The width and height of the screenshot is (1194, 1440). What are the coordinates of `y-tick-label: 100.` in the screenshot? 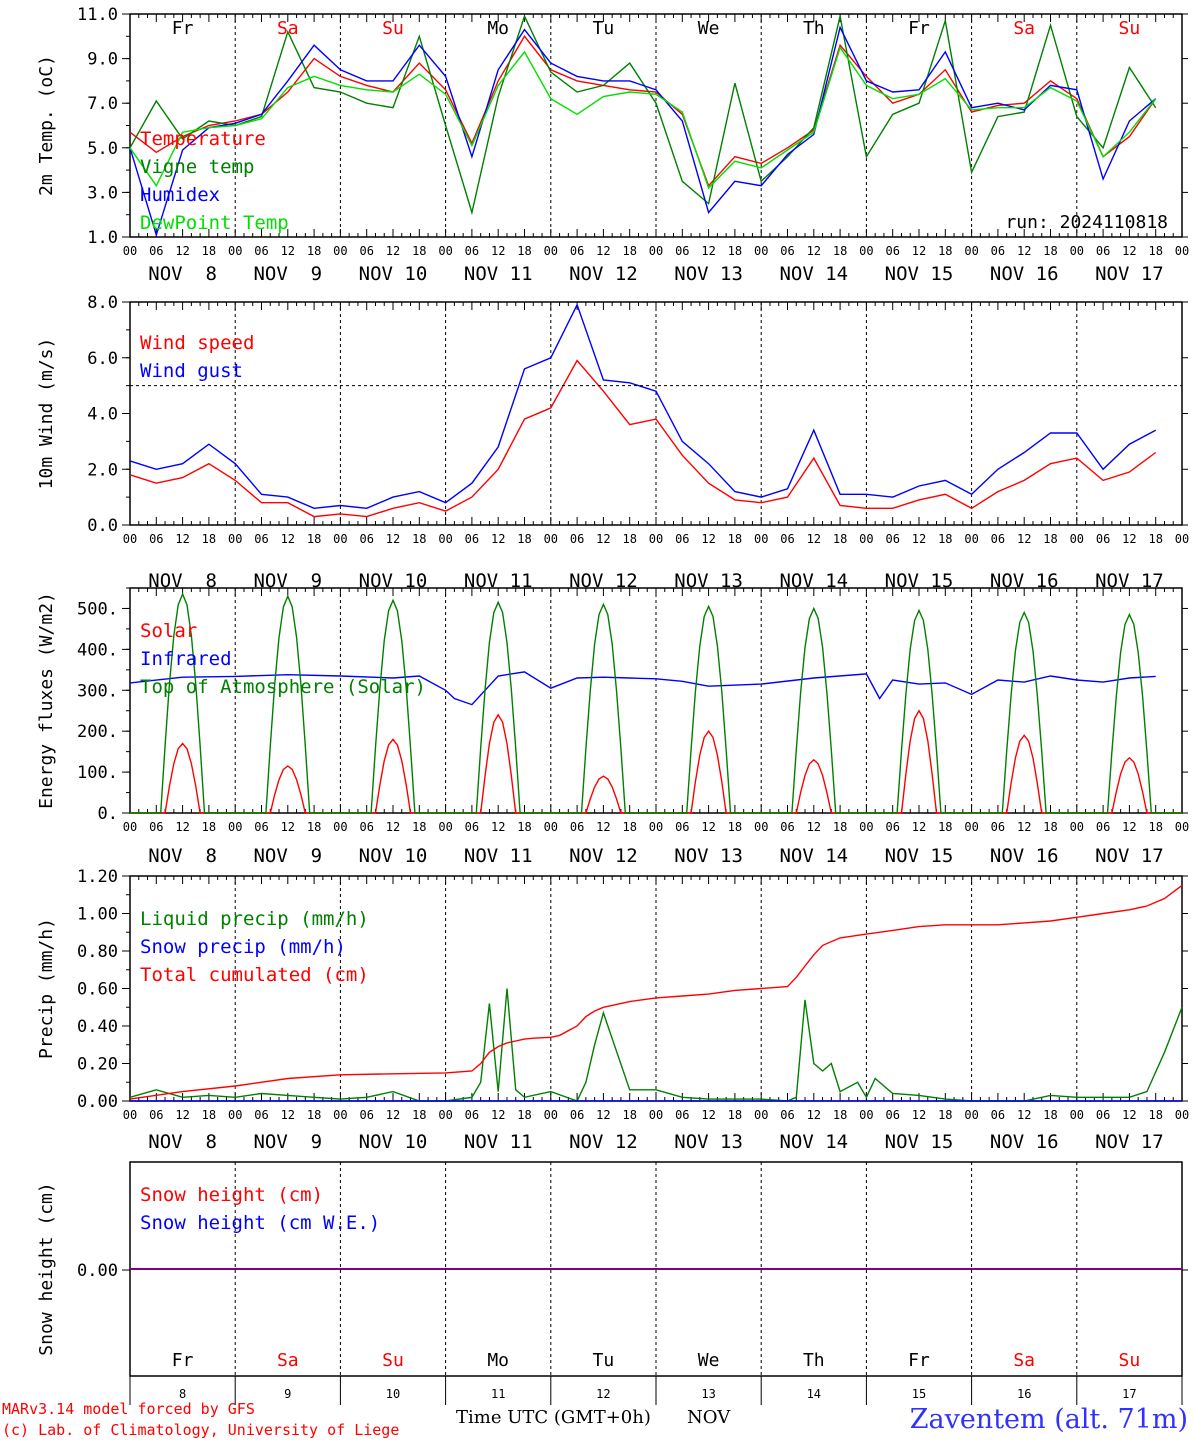 It's located at (97, 773).